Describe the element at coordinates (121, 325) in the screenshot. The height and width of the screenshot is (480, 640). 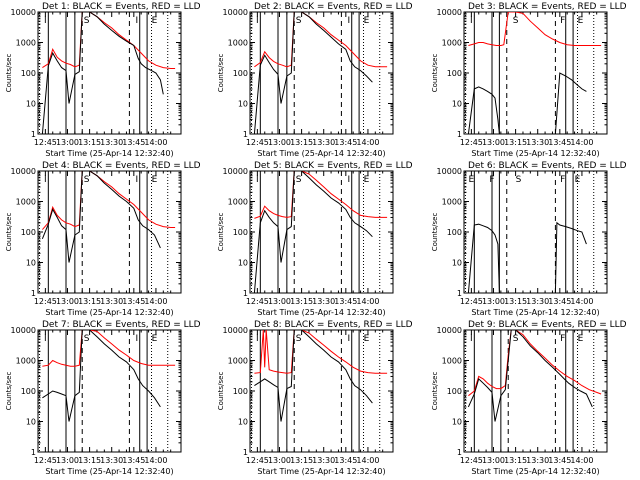
I see `panel-title: Det 7: BLACK = Events, RED = LLD` at that location.